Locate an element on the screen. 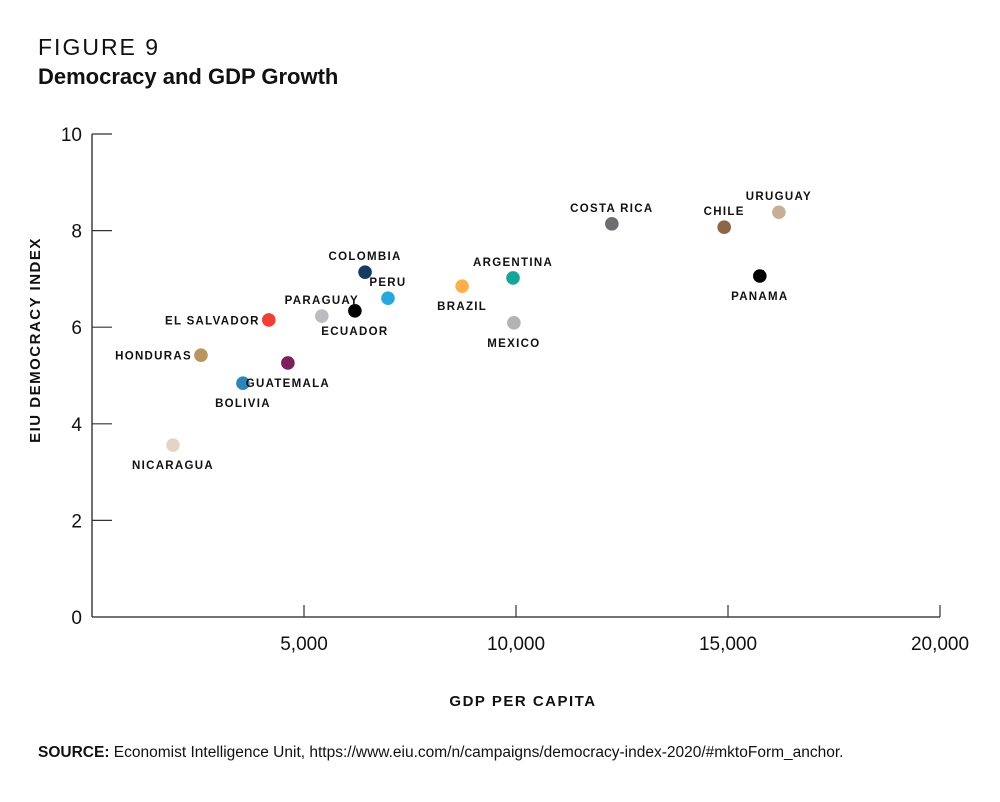 Image resolution: width=1000 pixels, height=802 pixels. point-label-el-salvador: EL SALVADOR is located at coordinates (212, 321).